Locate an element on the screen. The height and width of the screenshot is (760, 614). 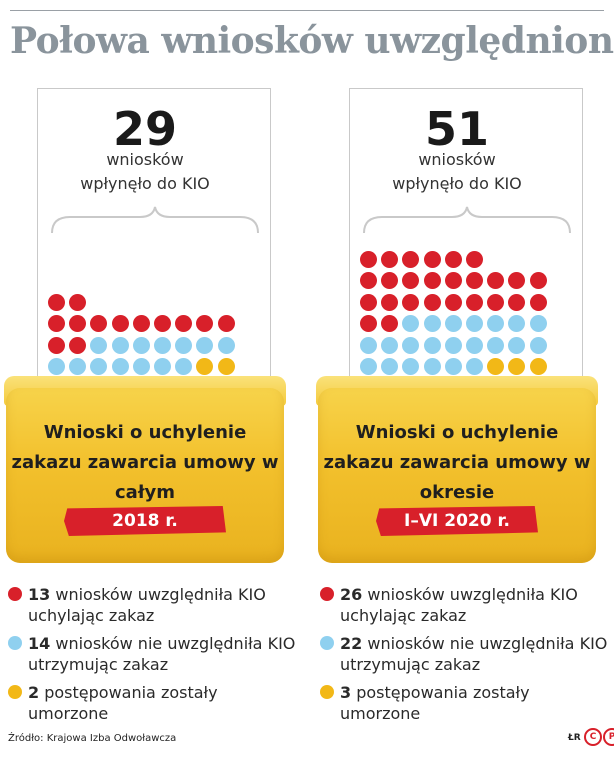
legend-value: 26 is located at coordinates (351, 594).